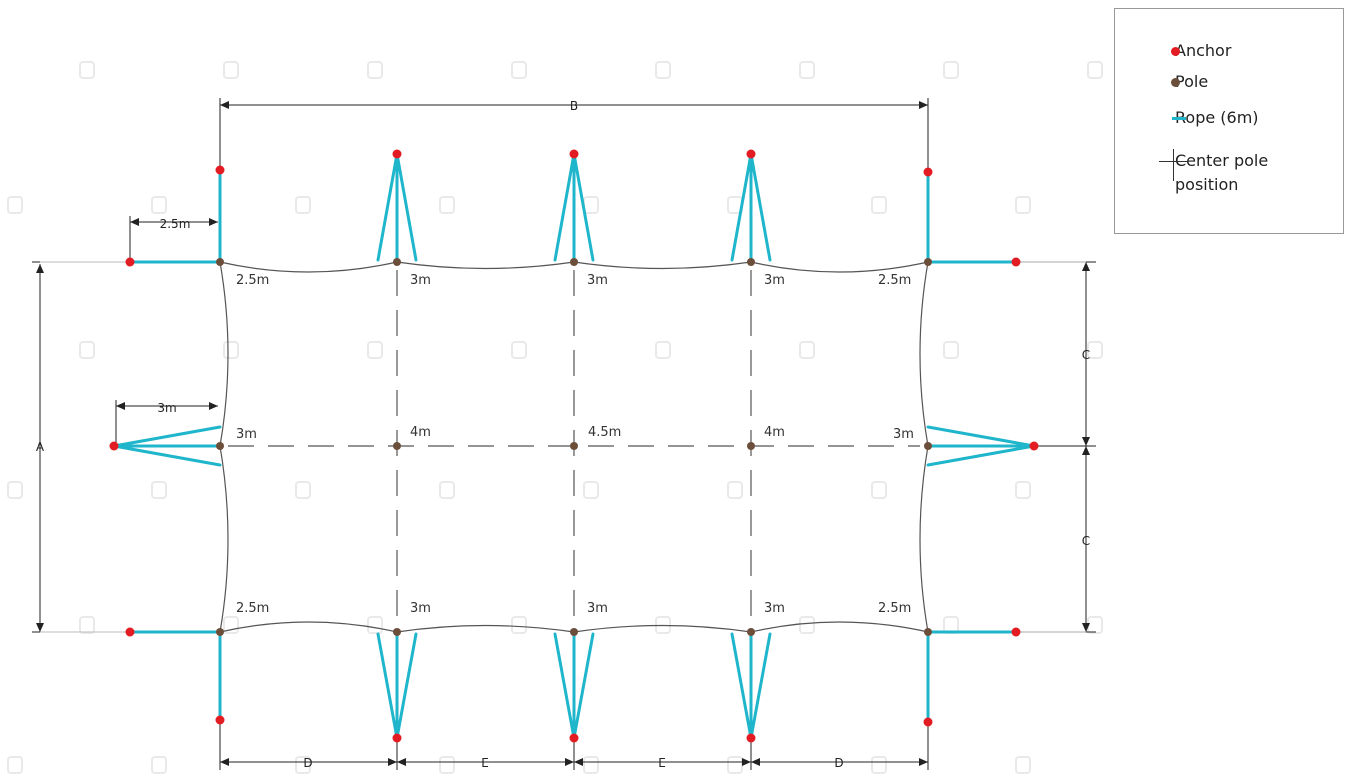 The image size is (1354, 782). What do you see at coordinates (1175, 82) in the screenshot?
I see `pole-icon` at bounding box center [1175, 82].